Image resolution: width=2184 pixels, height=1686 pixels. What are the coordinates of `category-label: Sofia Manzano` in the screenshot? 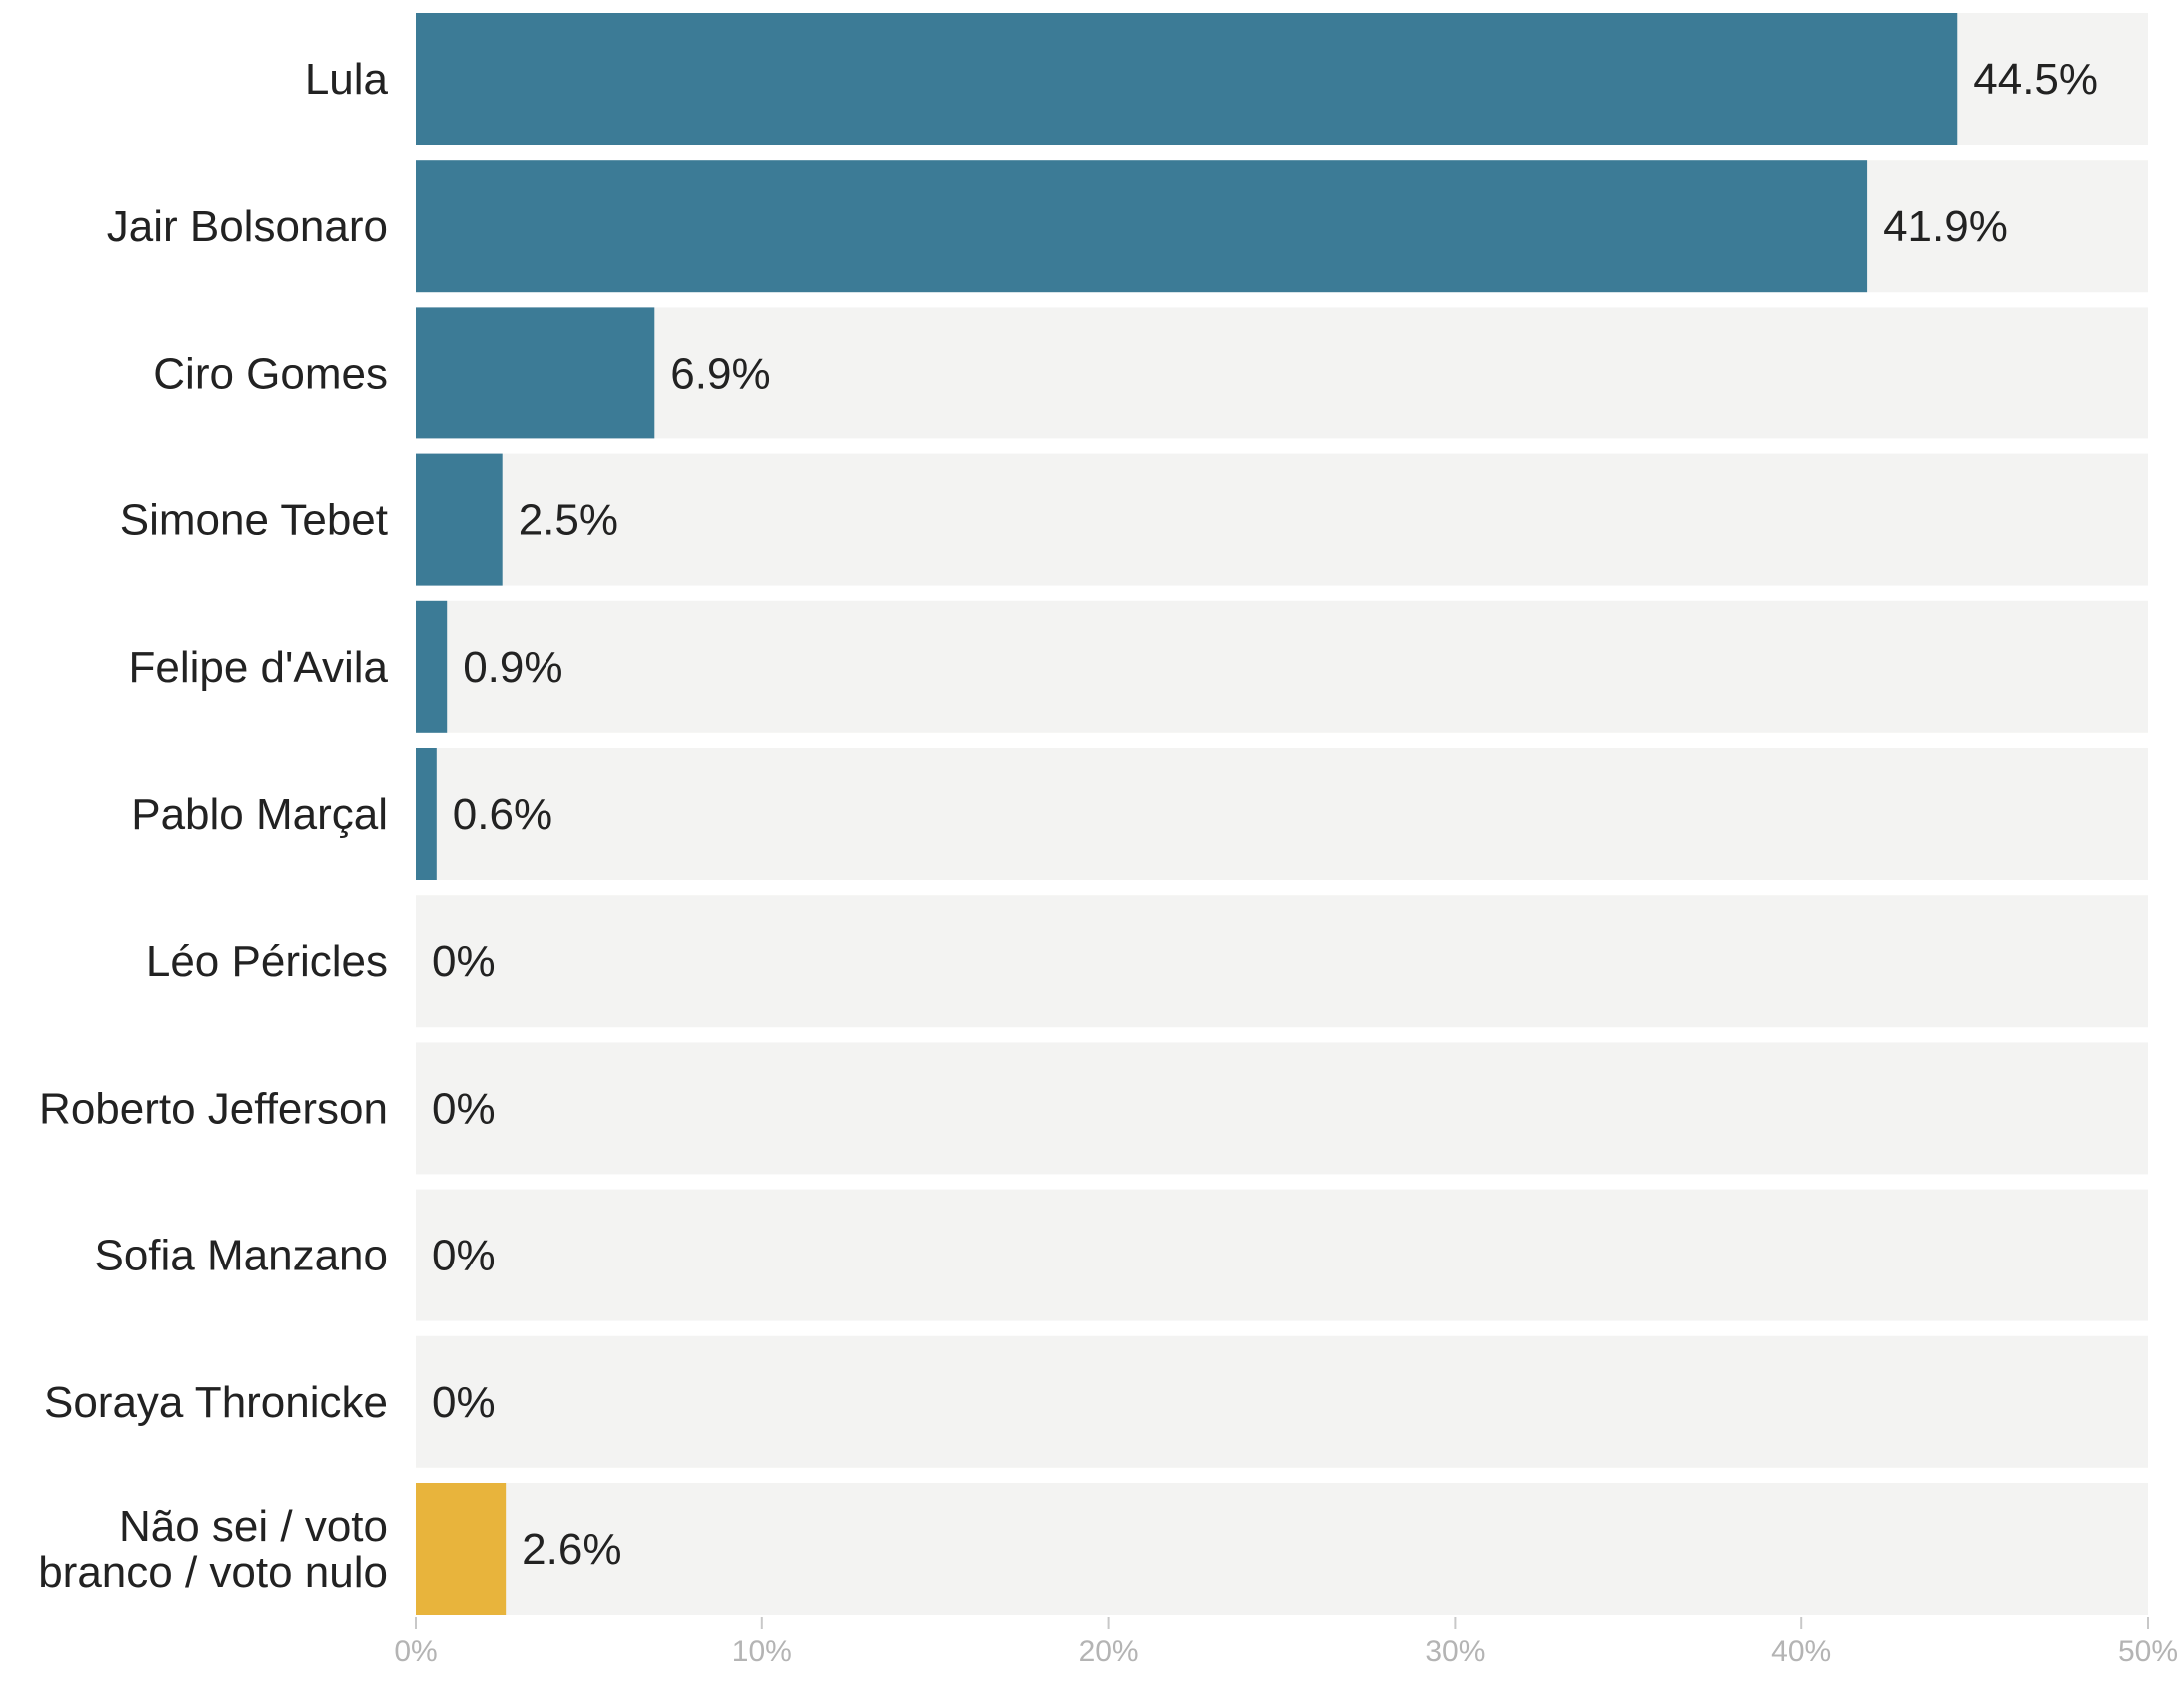 It's located at (241, 1256).